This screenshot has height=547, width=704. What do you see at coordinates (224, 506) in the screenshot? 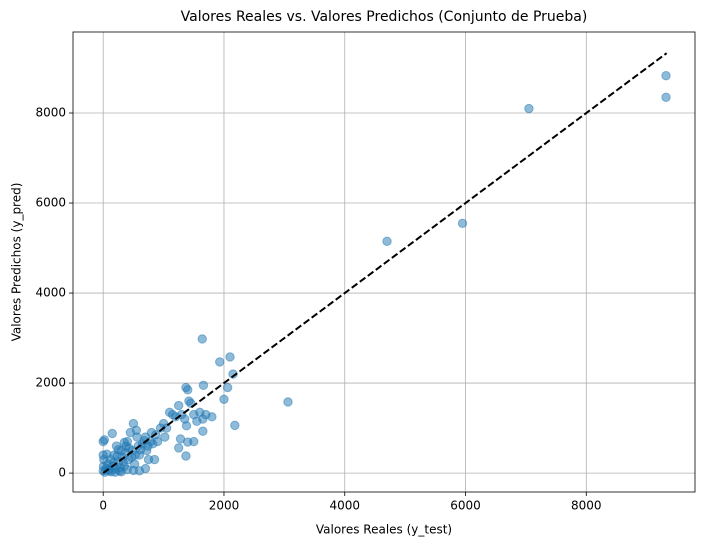
I see `x-tick-label: 2000` at bounding box center [224, 506].